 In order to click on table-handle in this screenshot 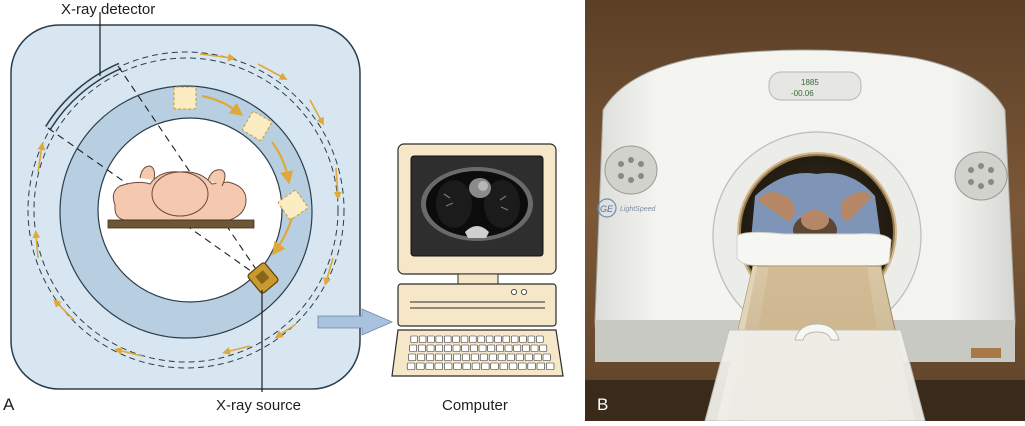, I will do `click(817, 332)`.